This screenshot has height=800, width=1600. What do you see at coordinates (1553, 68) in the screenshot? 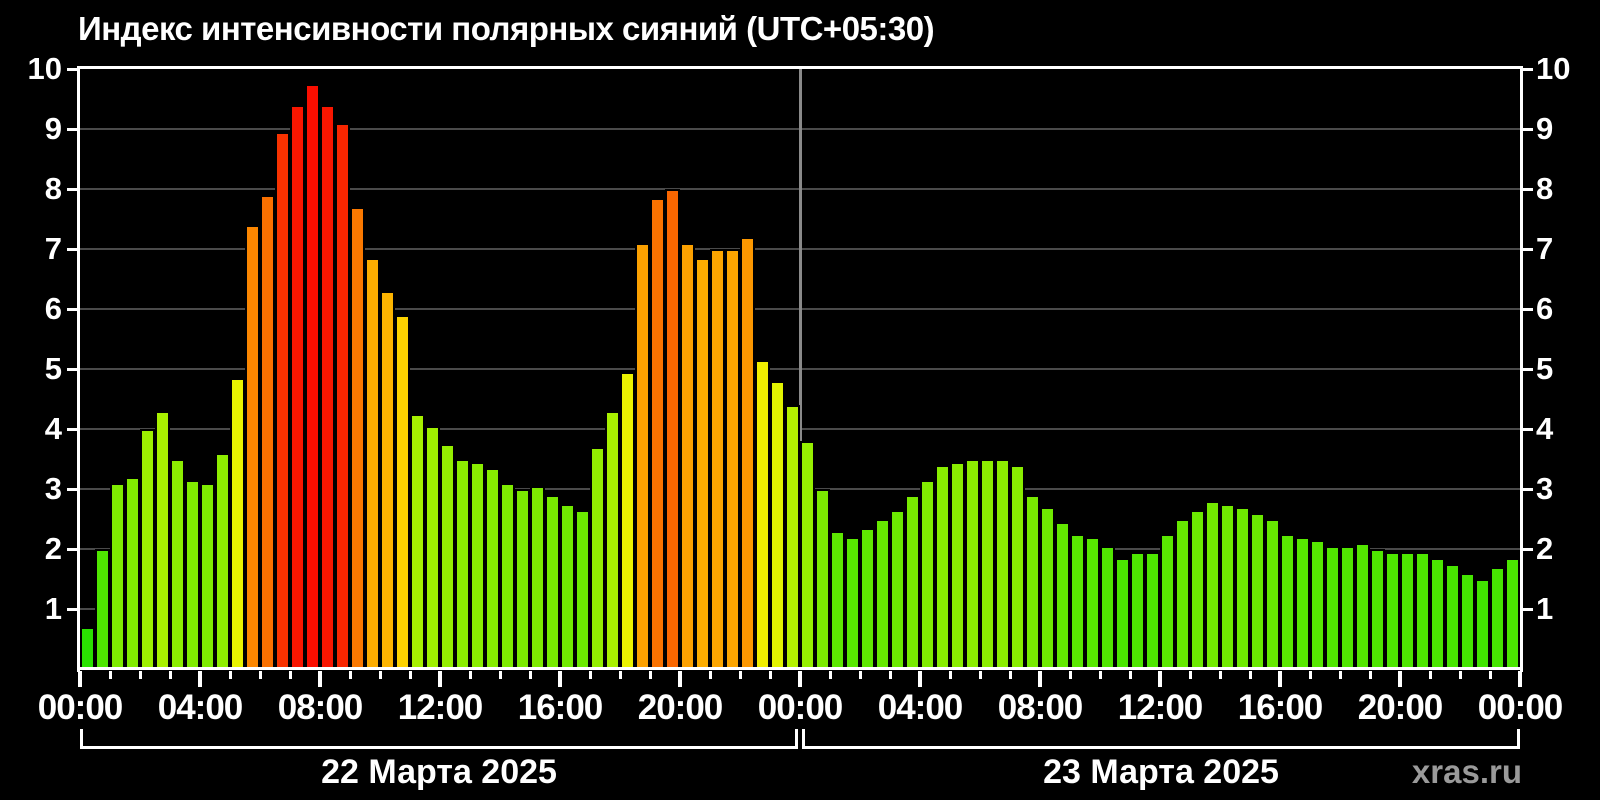
I see `y-axis-label-right: 10` at bounding box center [1553, 68].